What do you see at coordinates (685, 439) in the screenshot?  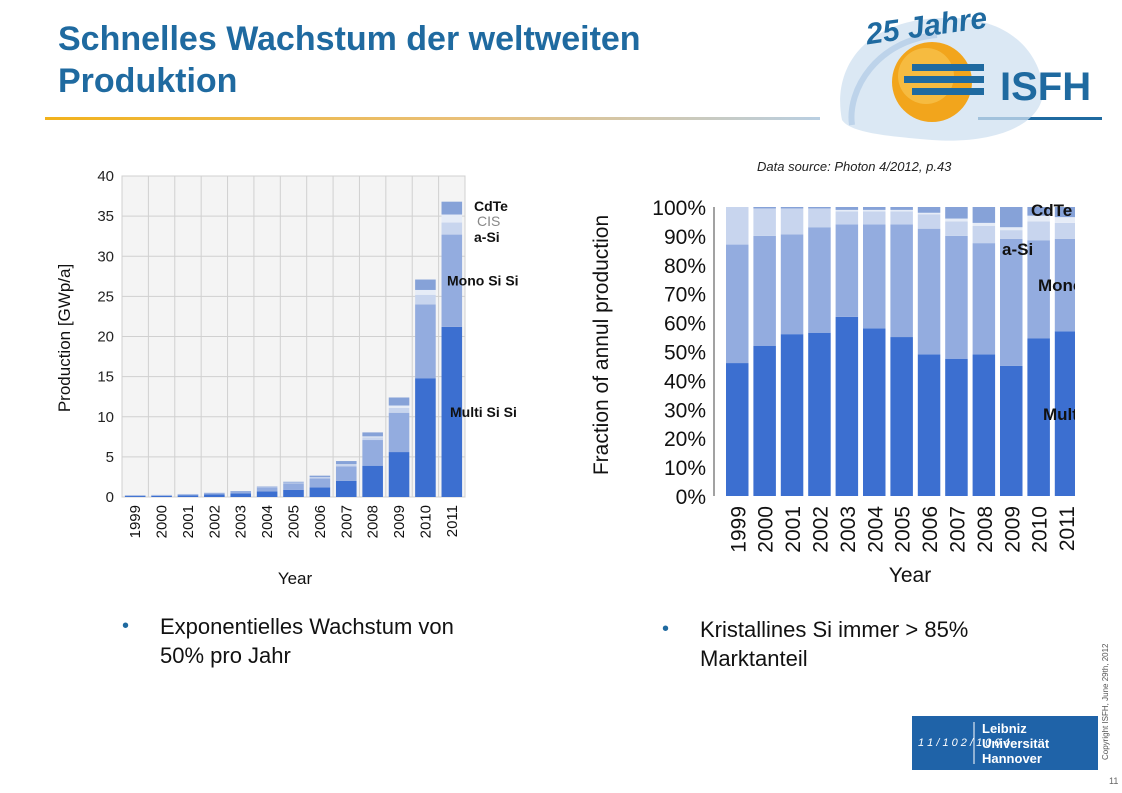 I see `y-tick-label: 20%` at bounding box center [685, 439].